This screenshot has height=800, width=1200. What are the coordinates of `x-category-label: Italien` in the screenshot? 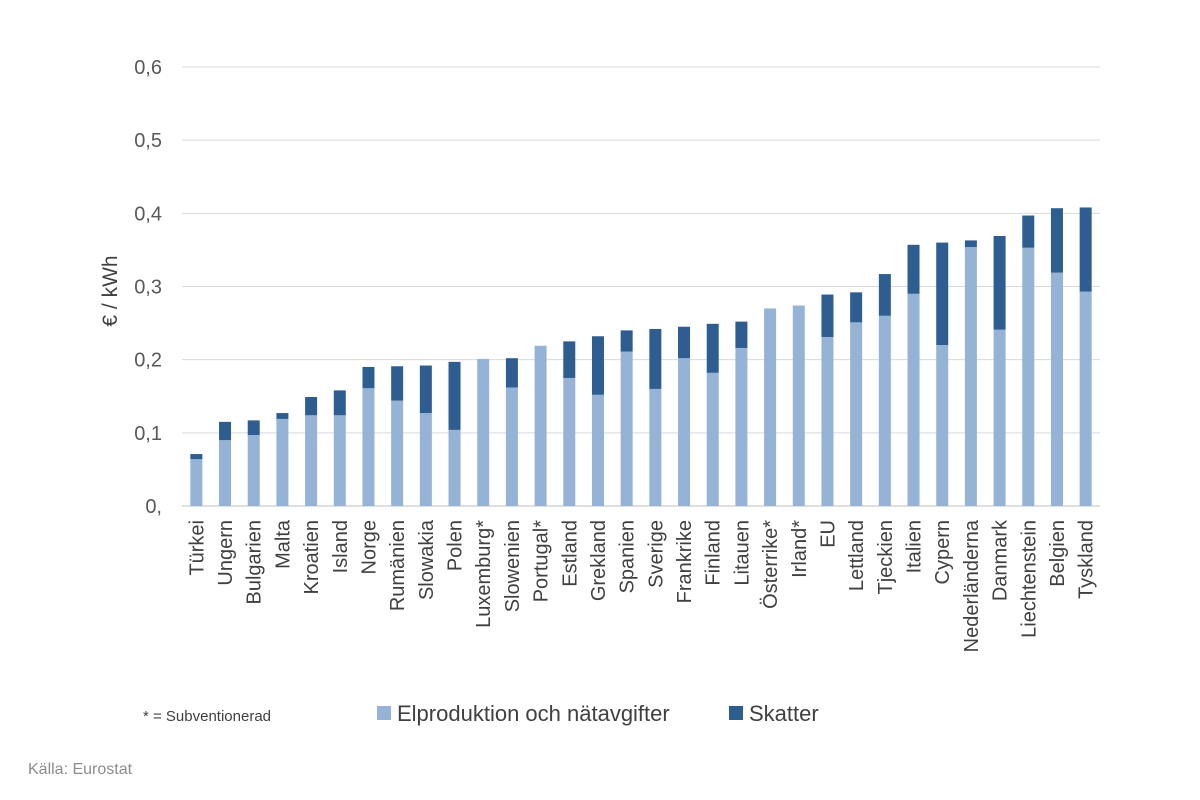 It's located at (915, 546).